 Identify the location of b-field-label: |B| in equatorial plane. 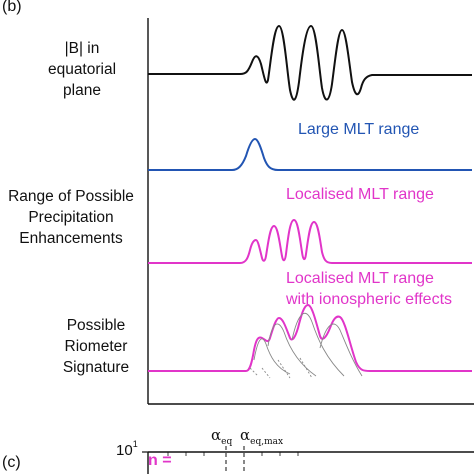
(82, 69).